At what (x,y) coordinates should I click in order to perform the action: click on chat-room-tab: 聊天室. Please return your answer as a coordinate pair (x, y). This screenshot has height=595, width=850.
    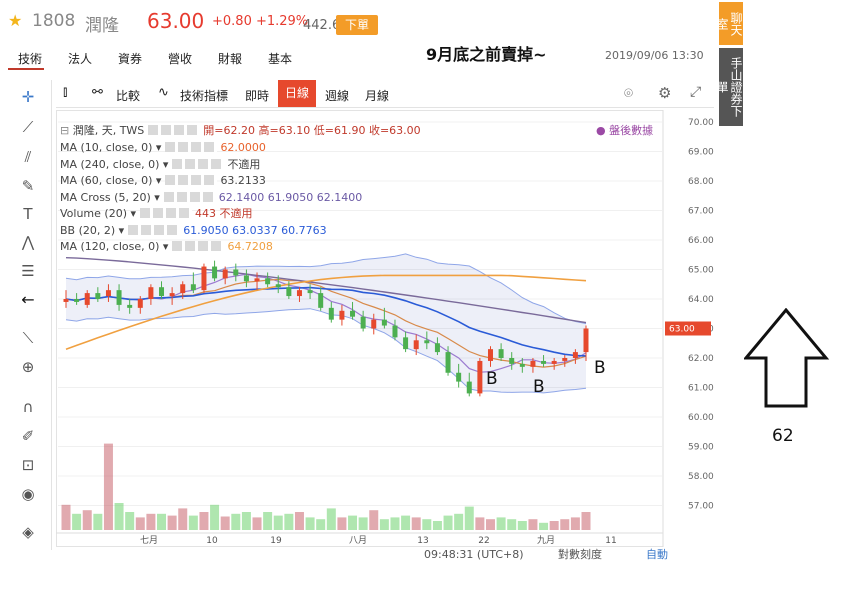
    Looking at the image, I should click on (729, 23).